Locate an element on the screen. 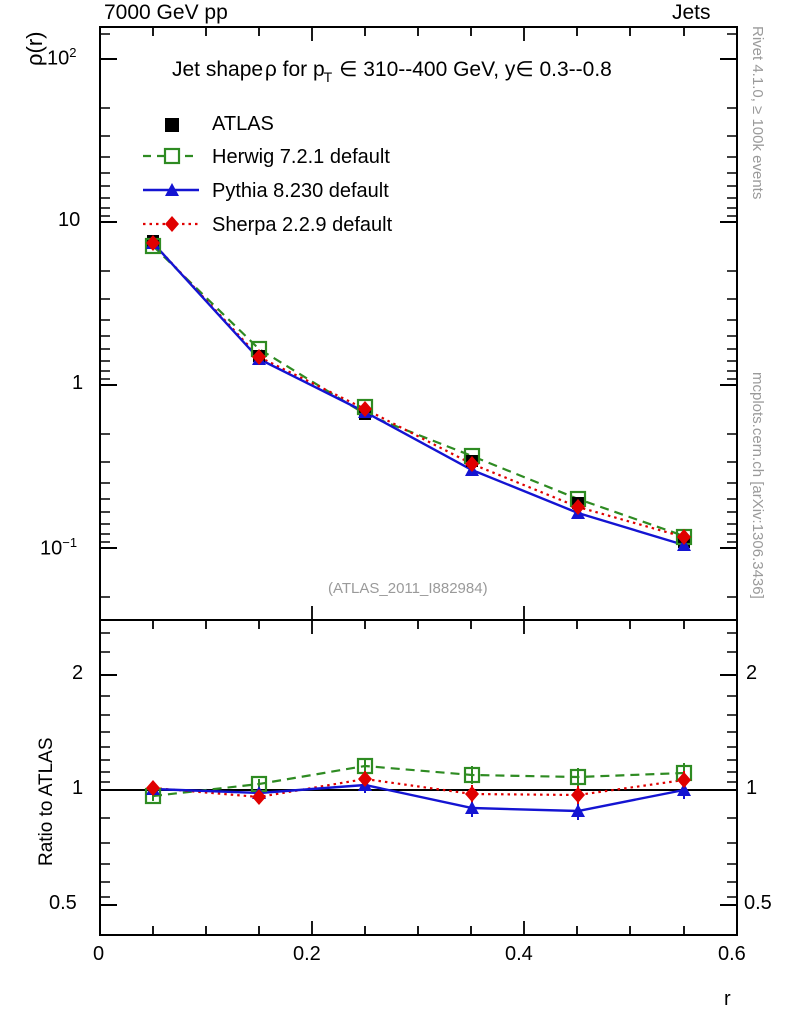 The height and width of the screenshot is (1024, 786). ratio-ytick-1-left: 1 is located at coordinates (78, 788).